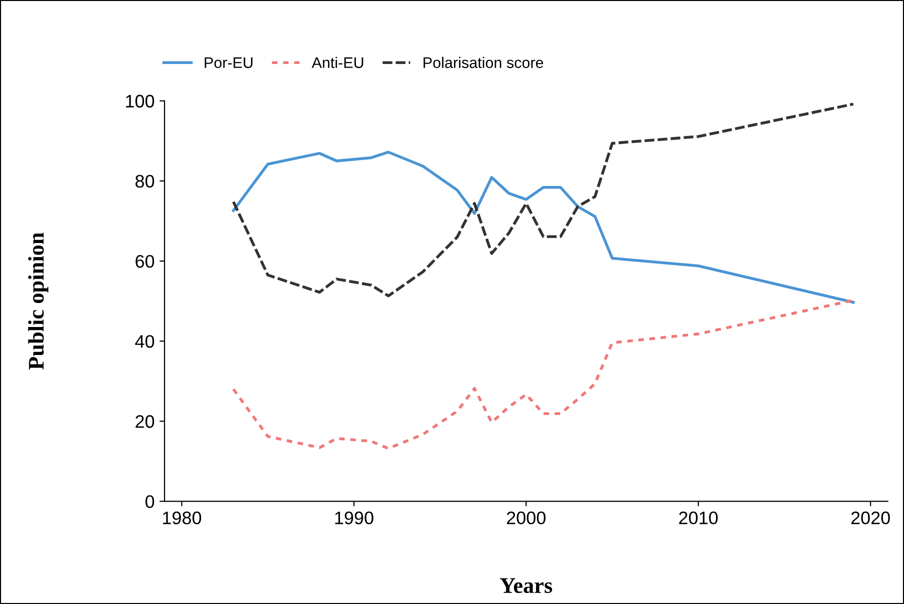 The width and height of the screenshot is (904, 604). I want to click on y-tick-label: 80, so click(145, 181).